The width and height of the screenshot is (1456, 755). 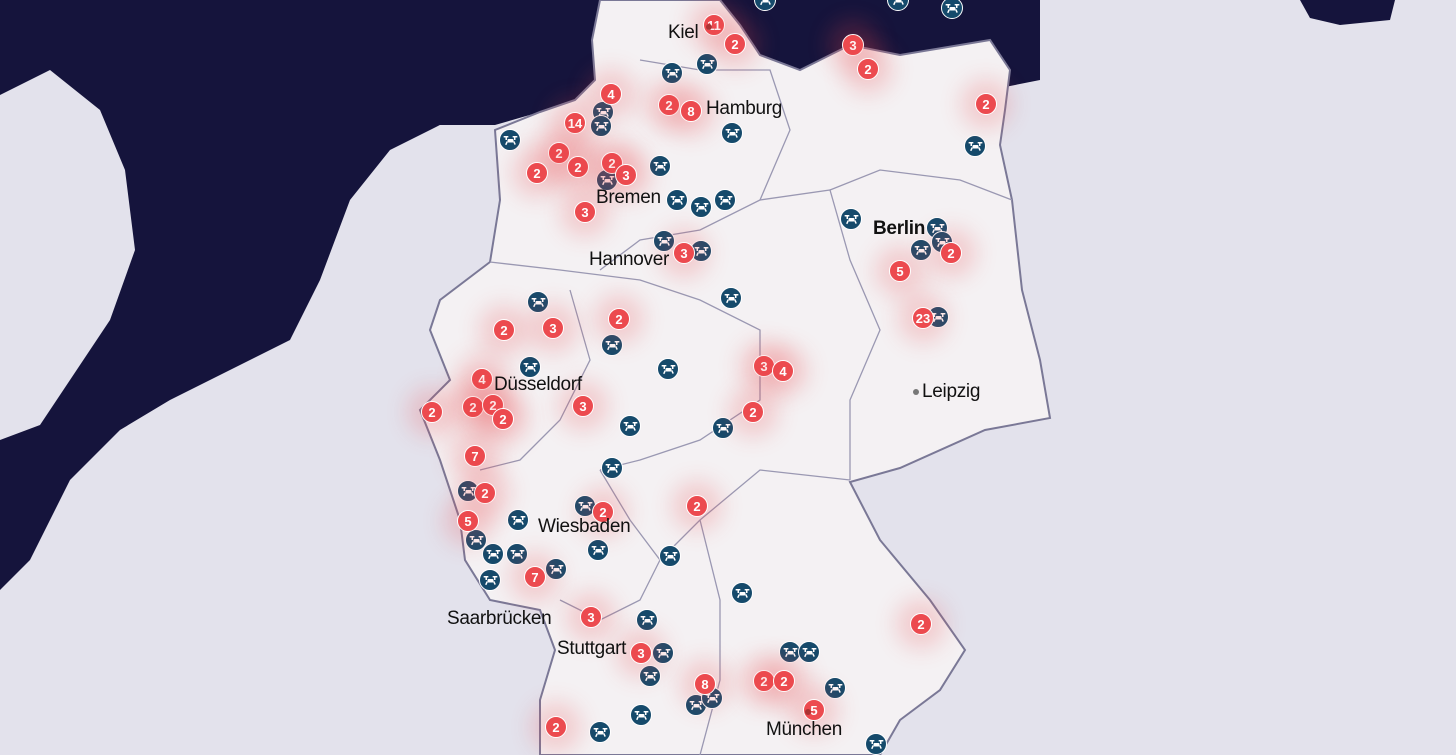 What do you see at coordinates (714, 25) in the screenshot?
I see `incident-count-marker: 11` at bounding box center [714, 25].